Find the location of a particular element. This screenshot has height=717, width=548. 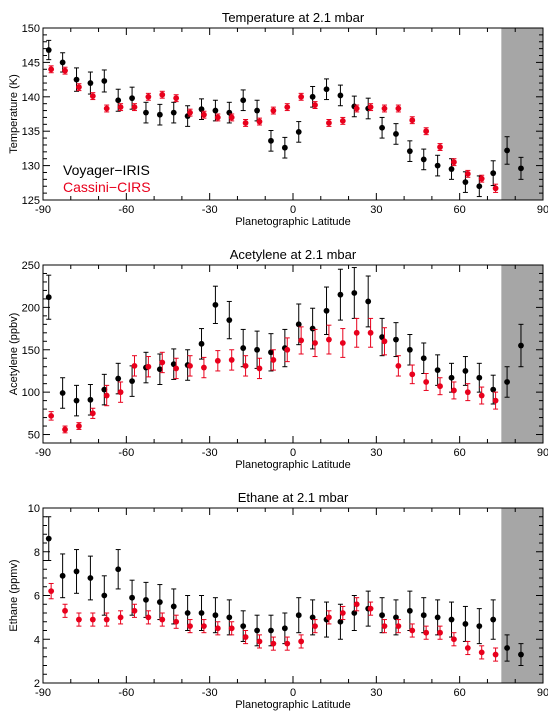

chart-title: Temperature at 2.1 mbar is located at coordinates (293, 17).